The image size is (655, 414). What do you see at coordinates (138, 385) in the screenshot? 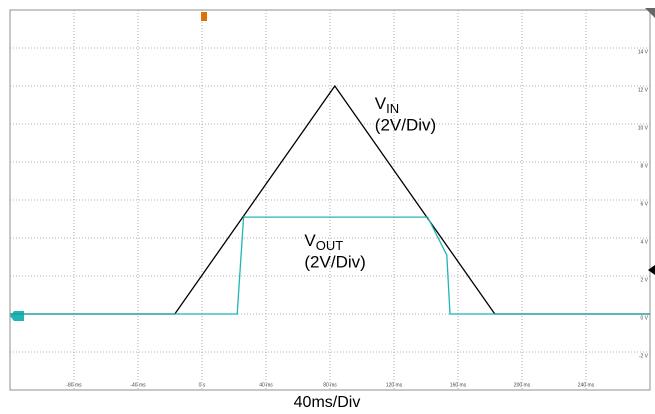
I see `x-tick-label: -40 ms` at bounding box center [138, 385].